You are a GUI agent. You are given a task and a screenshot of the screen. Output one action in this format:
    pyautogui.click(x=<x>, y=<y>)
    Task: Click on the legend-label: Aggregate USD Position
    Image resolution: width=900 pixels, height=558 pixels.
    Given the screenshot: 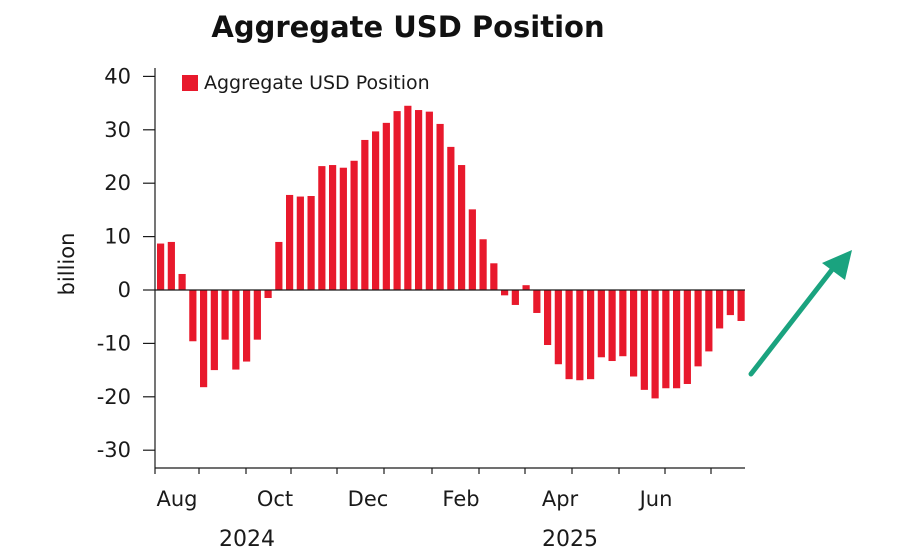 What is the action you would take?
    pyautogui.click(x=317, y=83)
    